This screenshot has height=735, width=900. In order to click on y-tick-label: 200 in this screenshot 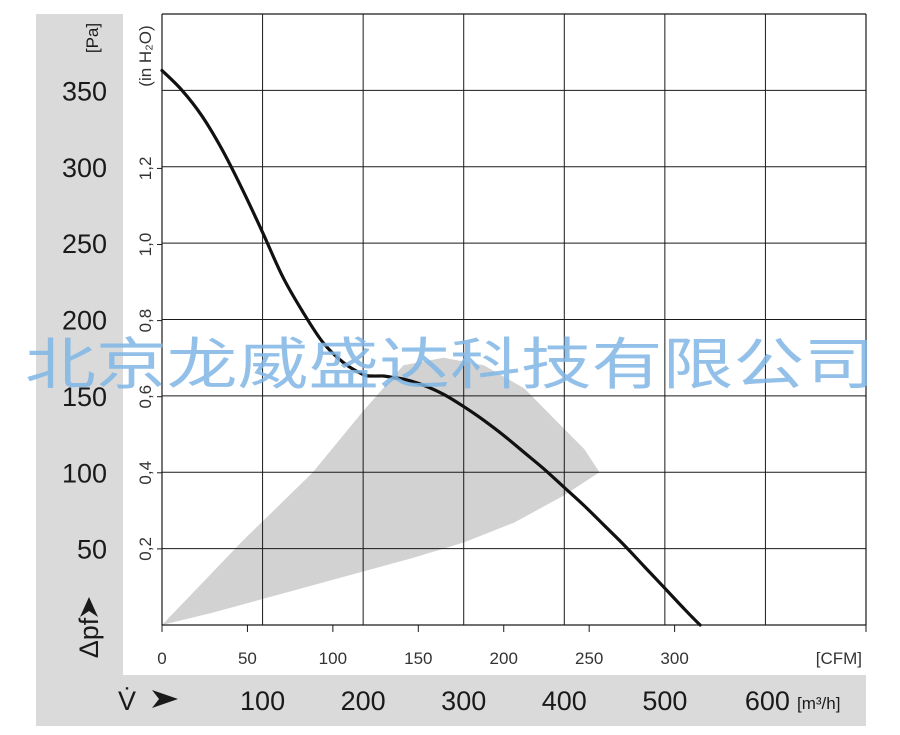, I will do `click(84, 321)`.